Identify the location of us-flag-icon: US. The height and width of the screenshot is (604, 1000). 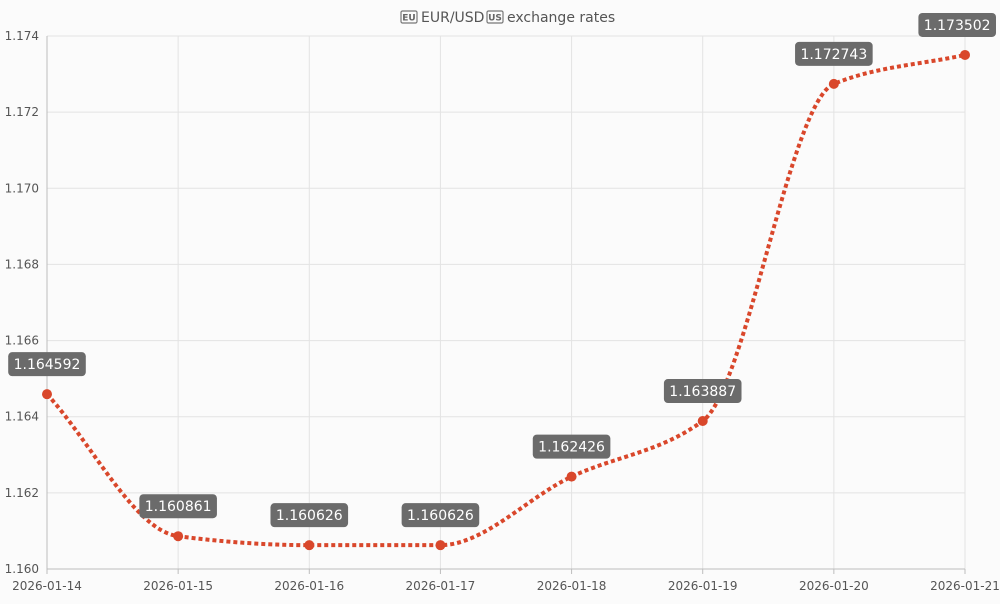
(495, 17).